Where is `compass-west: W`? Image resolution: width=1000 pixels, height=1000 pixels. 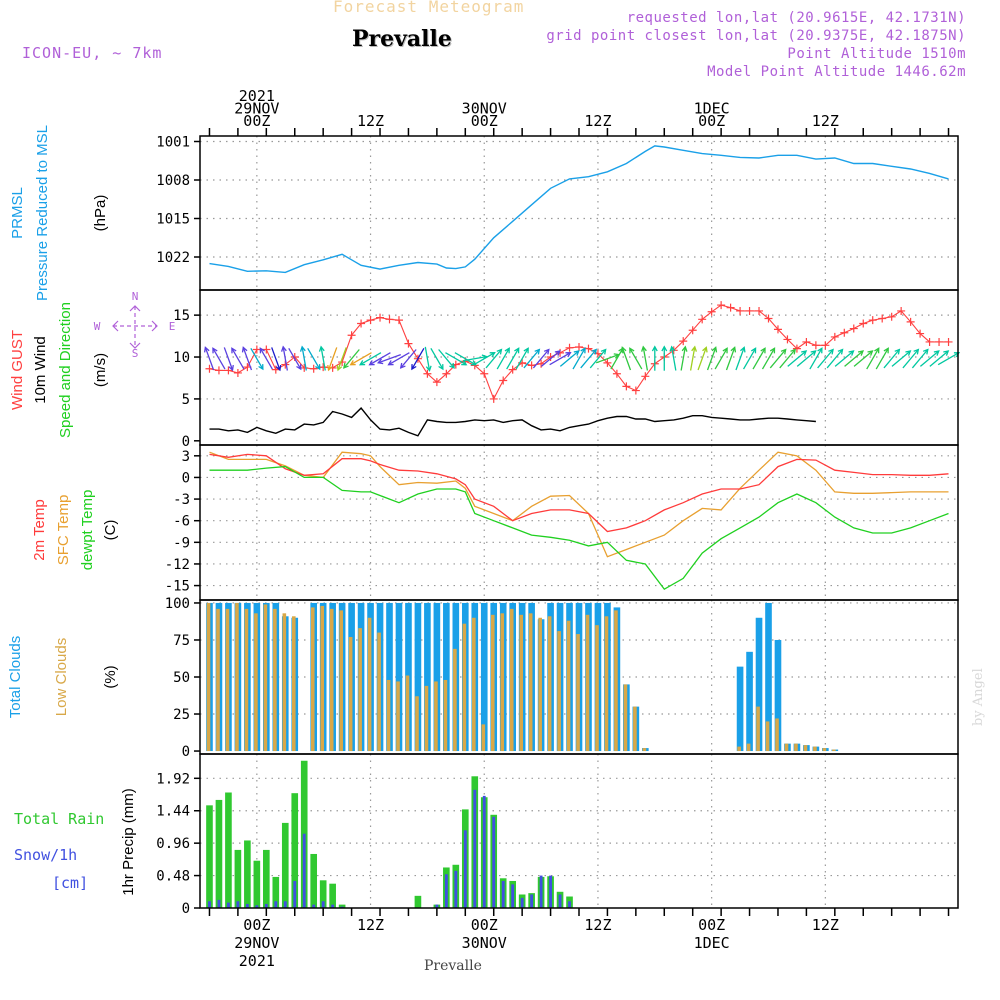
compass-west: W is located at coordinates (97, 326).